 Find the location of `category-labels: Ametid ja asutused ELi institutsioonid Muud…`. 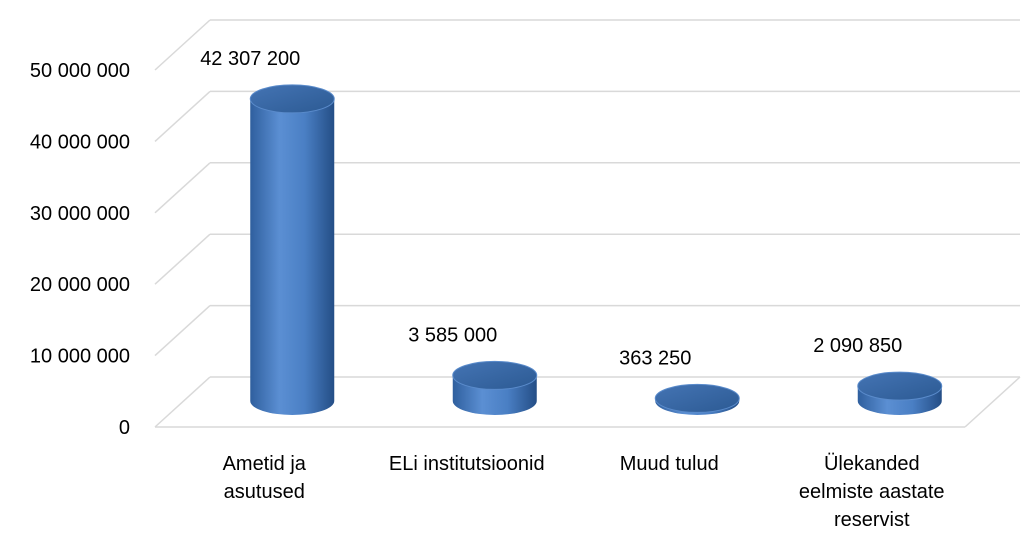

category-labels: Ametid ja asutused ELi institutsioonid Muud… is located at coordinates (584, 492).